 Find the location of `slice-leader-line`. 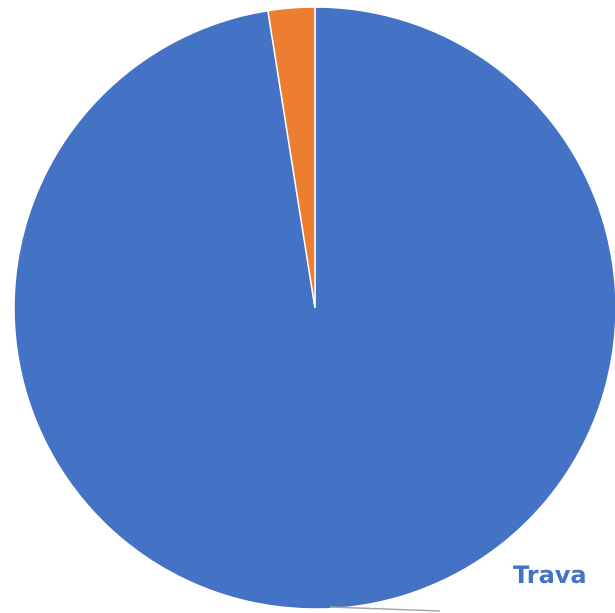

slice-leader-line is located at coordinates (385, 609).